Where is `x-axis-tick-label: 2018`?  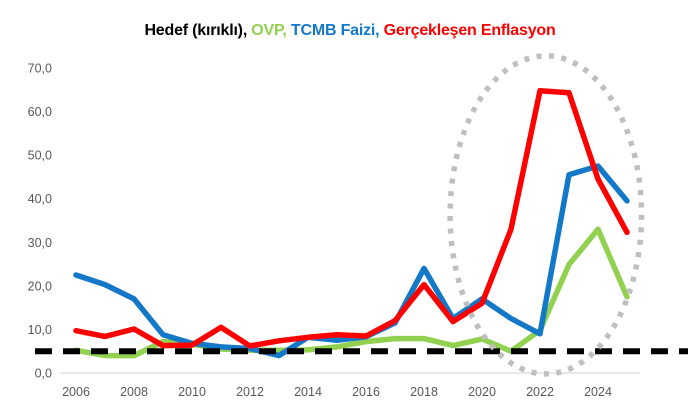 x-axis-tick-label: 2018 is located at coordinates (424, 392).